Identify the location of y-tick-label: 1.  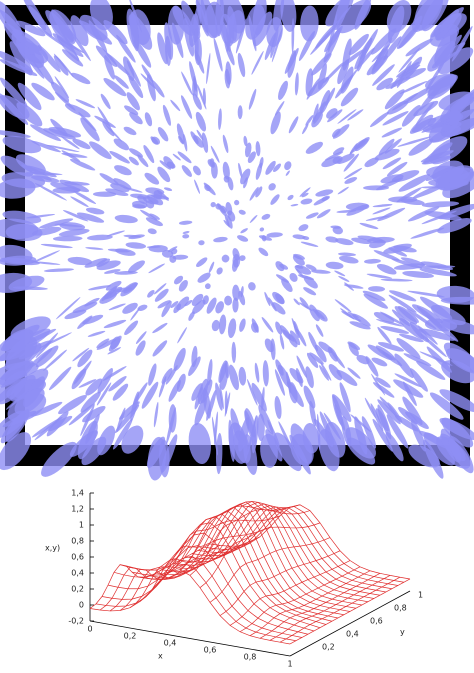
(420, 595).